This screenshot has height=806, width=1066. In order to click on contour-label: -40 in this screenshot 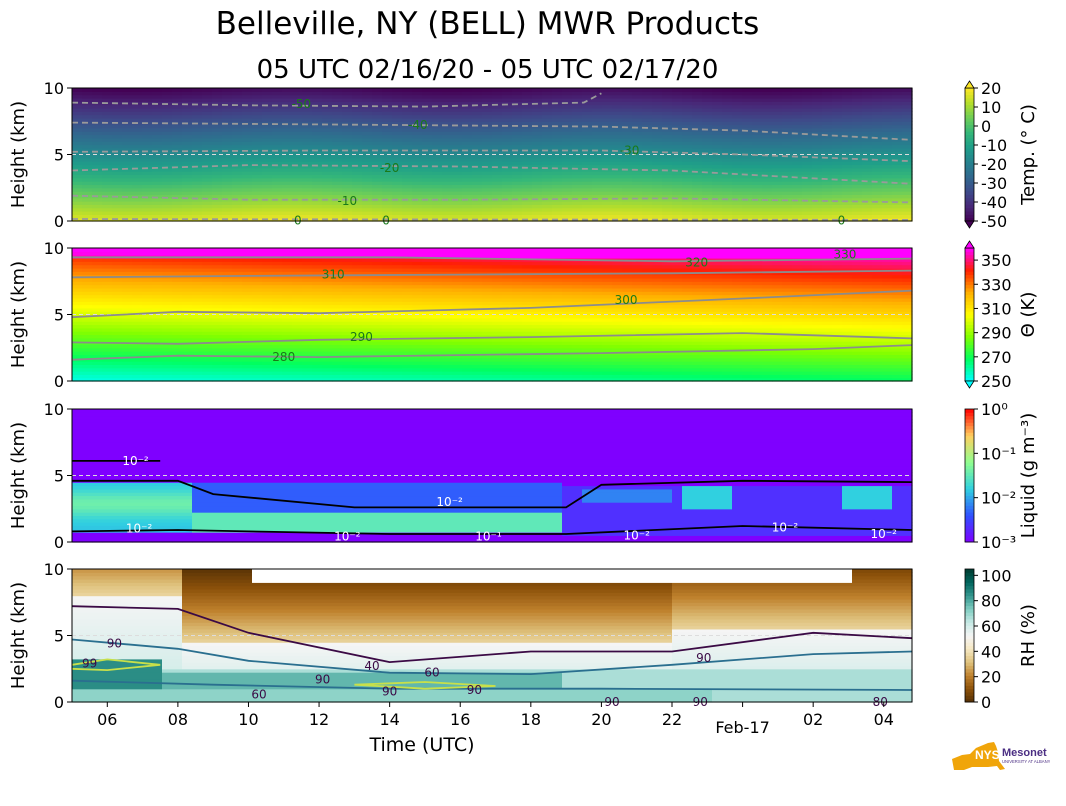, I will do `click(418, 125)`.